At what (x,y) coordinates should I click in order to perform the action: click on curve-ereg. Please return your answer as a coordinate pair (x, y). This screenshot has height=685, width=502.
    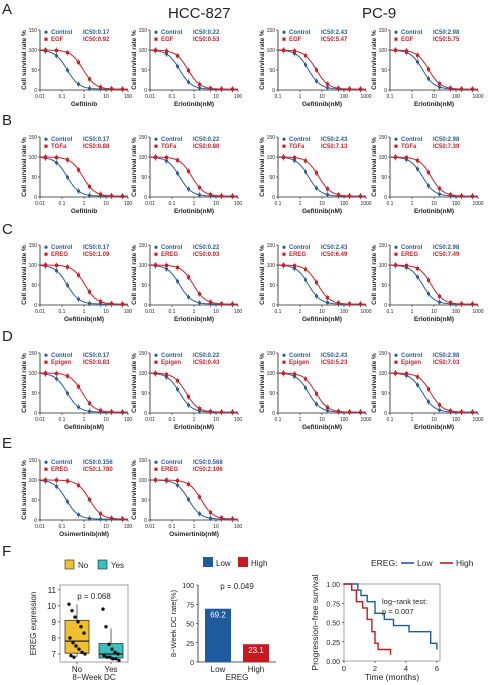
    Looking at the image, I should click on (433, 284).